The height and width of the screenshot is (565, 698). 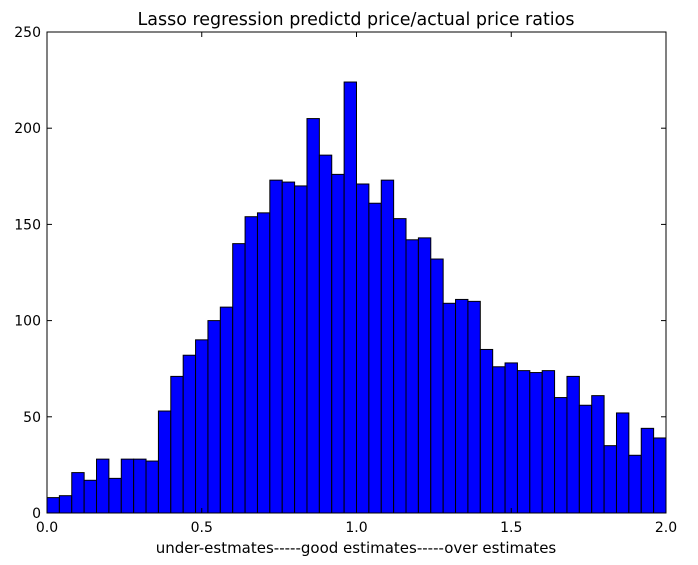 I want to click on y-tick-label: 100, so click(x=27, y=322).